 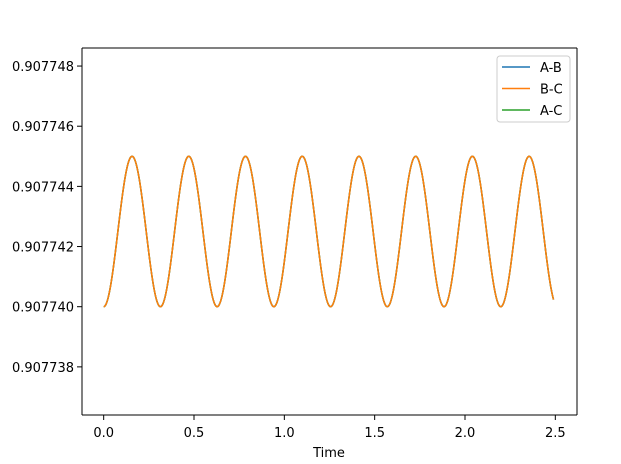 I want to click on legend-label-b-c: B-C, so click(x=551, y=90).